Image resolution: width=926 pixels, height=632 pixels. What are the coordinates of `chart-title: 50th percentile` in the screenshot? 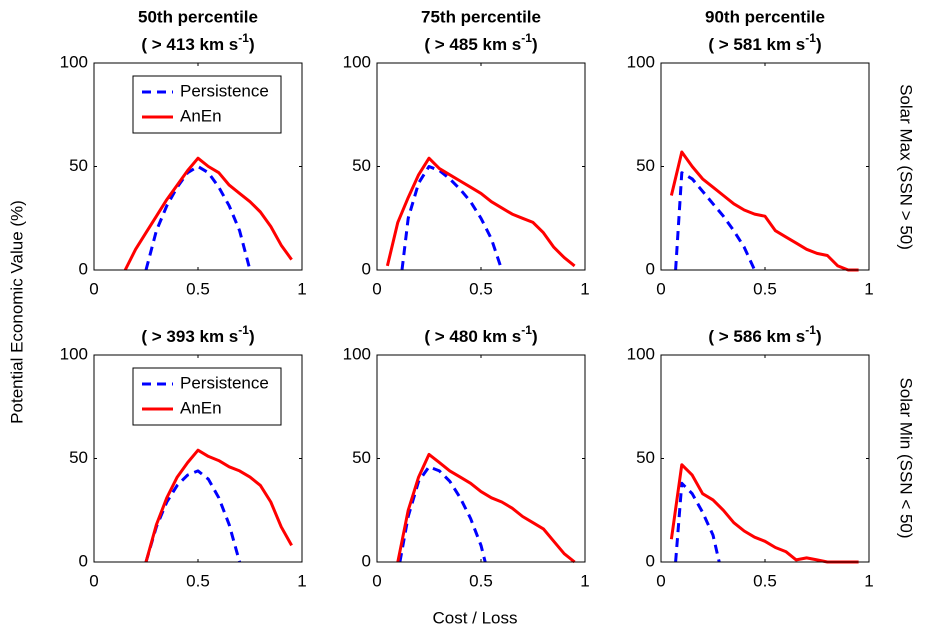 It's located at (198, 16).